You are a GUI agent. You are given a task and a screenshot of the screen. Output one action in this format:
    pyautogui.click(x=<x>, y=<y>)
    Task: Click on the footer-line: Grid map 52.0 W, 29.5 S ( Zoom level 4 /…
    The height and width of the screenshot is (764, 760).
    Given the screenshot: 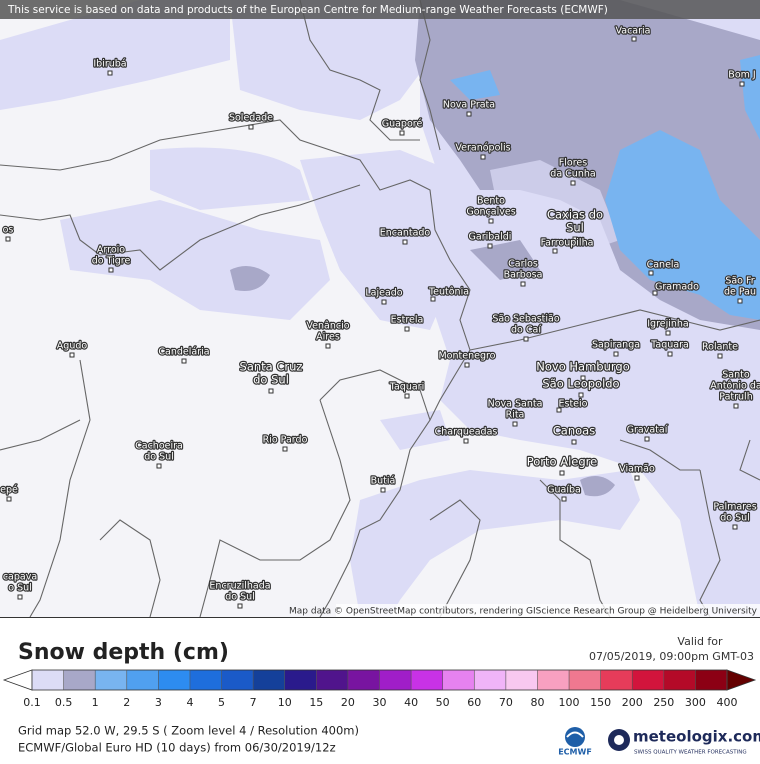 What is the action you would take?
    pyautogui.click(x=188, y=731)
    